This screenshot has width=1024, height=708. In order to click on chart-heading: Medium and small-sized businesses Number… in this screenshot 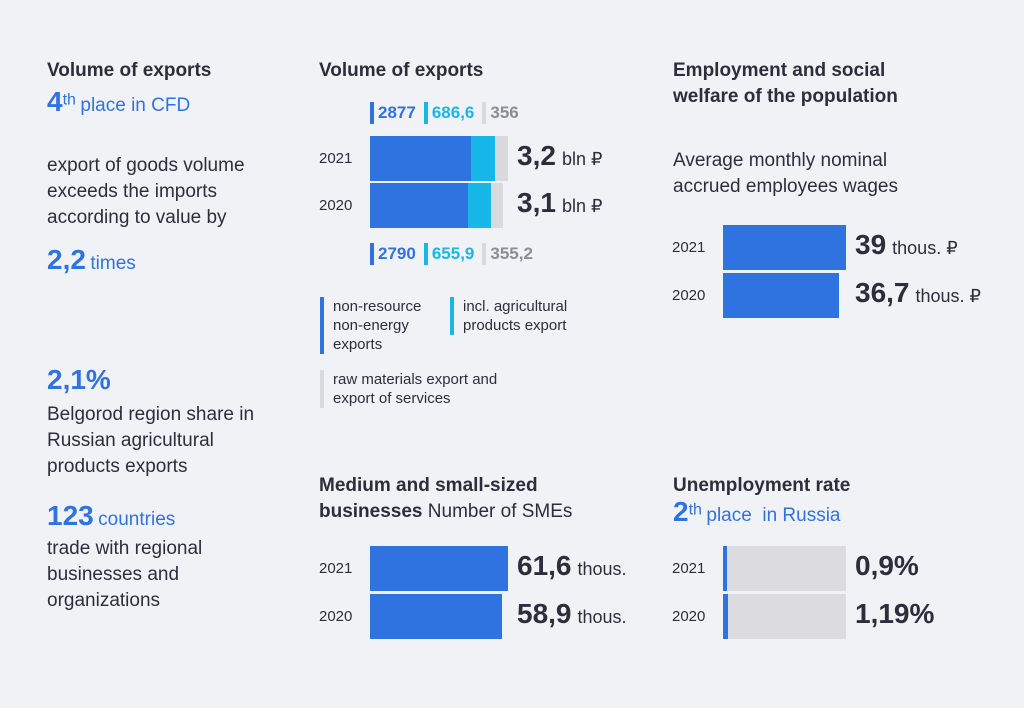, I will do `click(466, 499)`.